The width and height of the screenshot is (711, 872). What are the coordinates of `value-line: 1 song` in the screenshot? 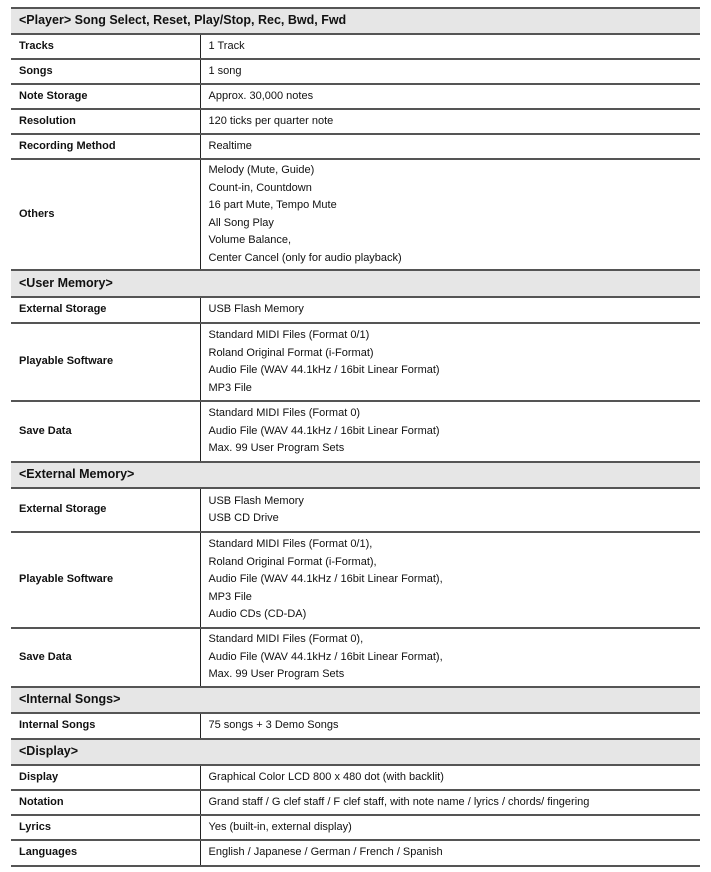 It's located at (225, 70).